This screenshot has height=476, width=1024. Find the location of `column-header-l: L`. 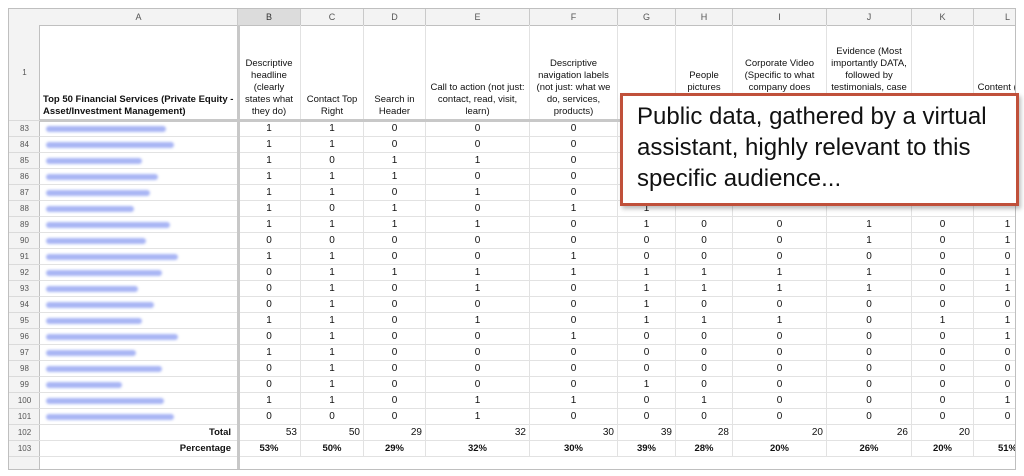

column-header-l: L is located at coordinates (994, 17).